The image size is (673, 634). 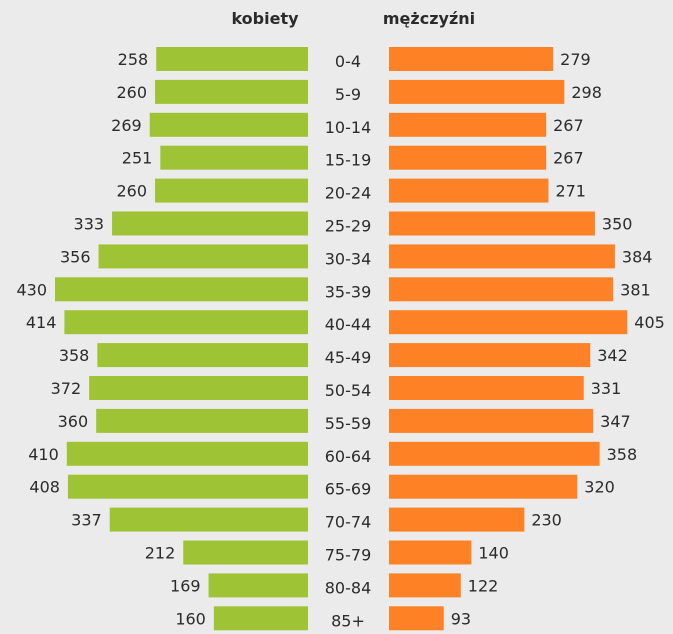 What do you see at coordinates (86, 520) in the screenshot?
I see `value-women-70-74: 337` at bounding box center [86, 520].